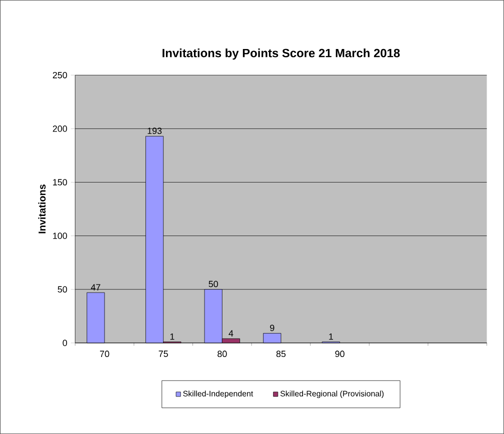  Describe the element at coordinates (272, 328) in the screenshot. I see `data-label: 9` at that location.